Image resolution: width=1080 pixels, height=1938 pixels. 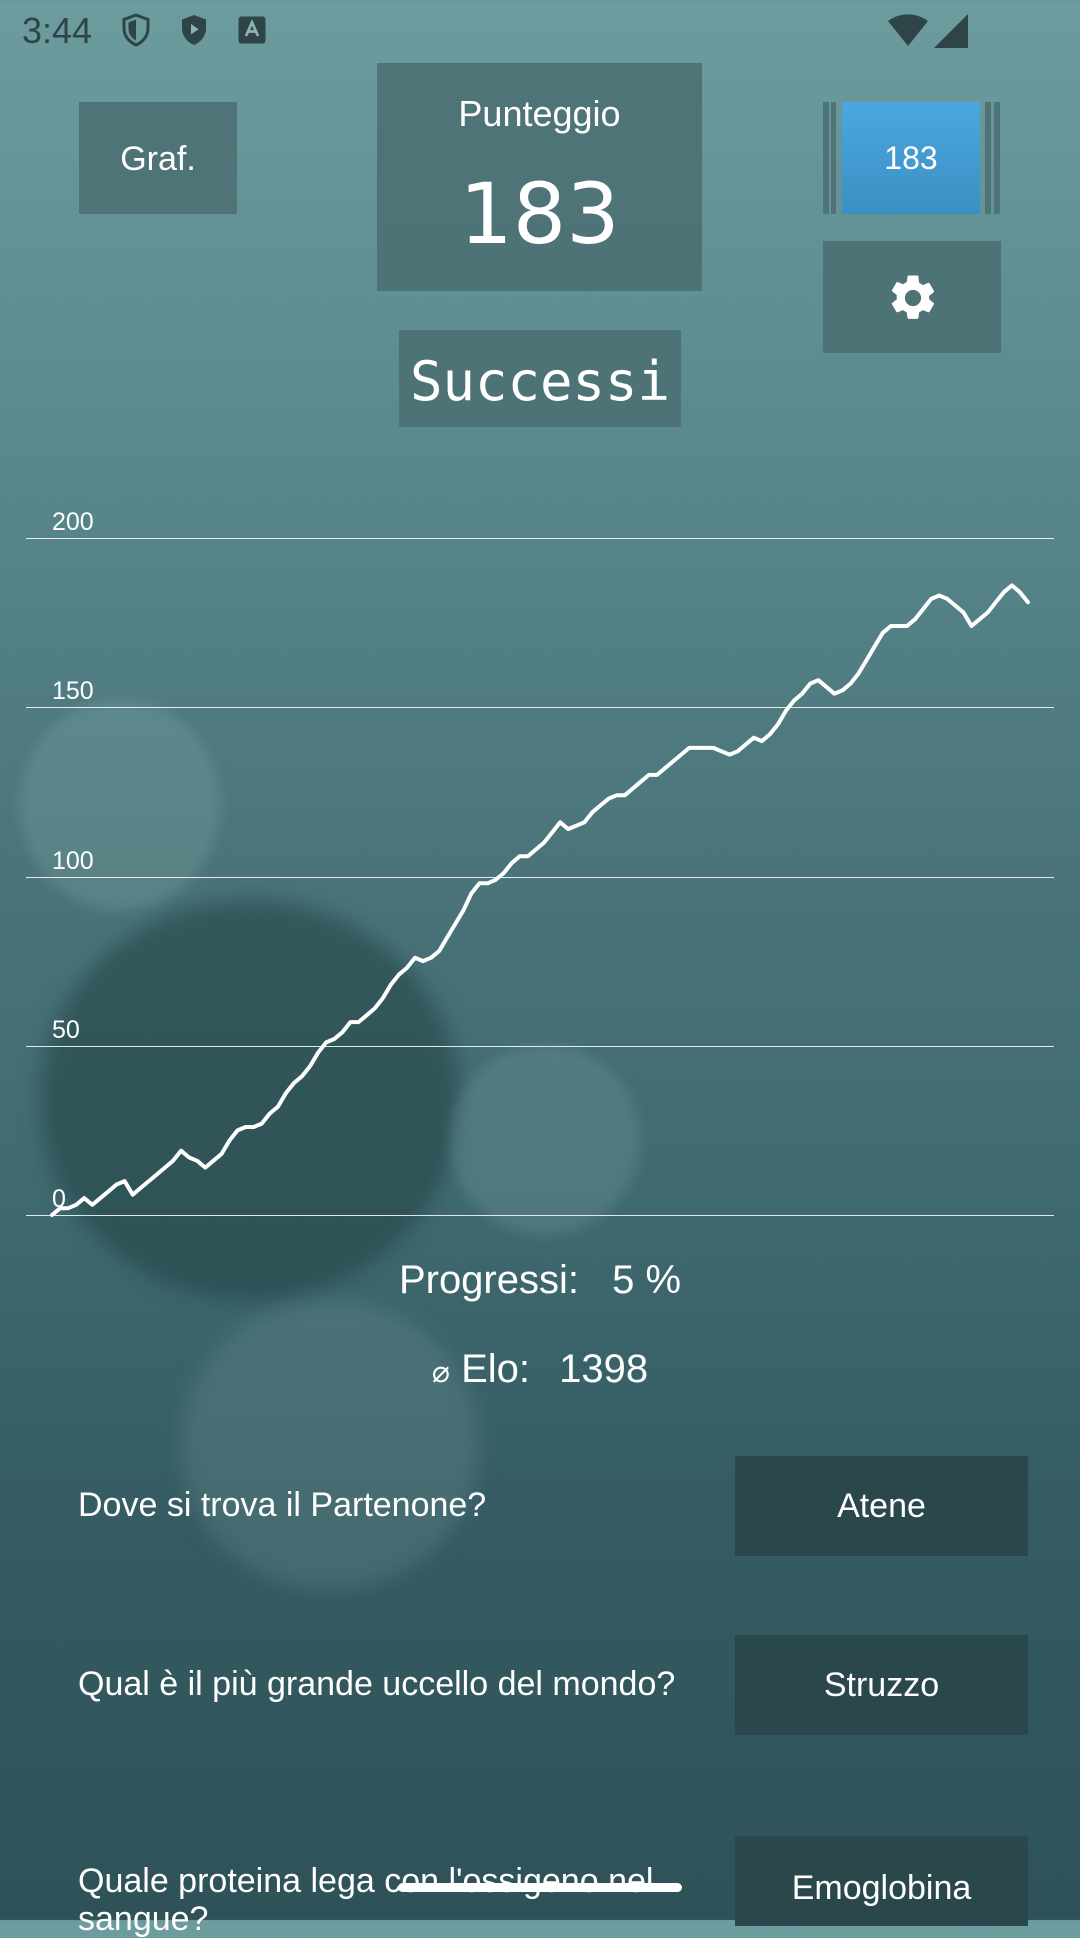 What do you see at coordinates (539, 214) in the screenshot?
I see `score-value: 183` at bounding box center [539, 214].